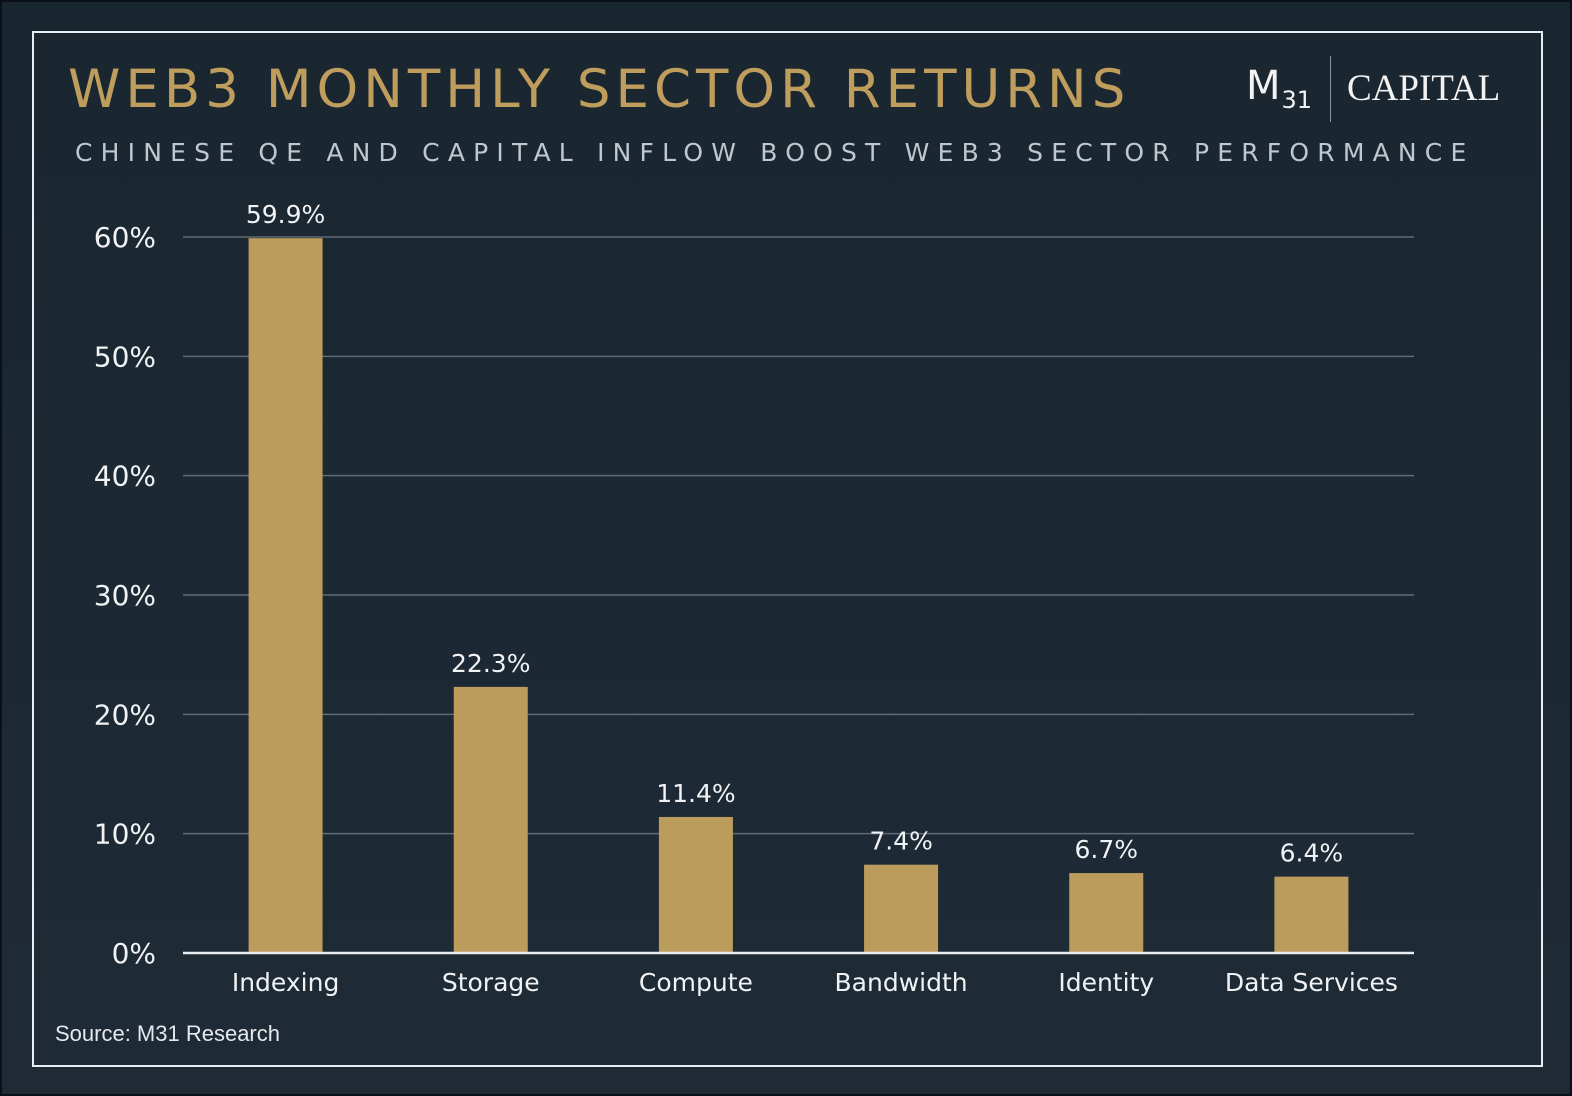 The image size is (1572, 1096). I want to click on x-tick-label: Bandwidth, so click(901, 982).